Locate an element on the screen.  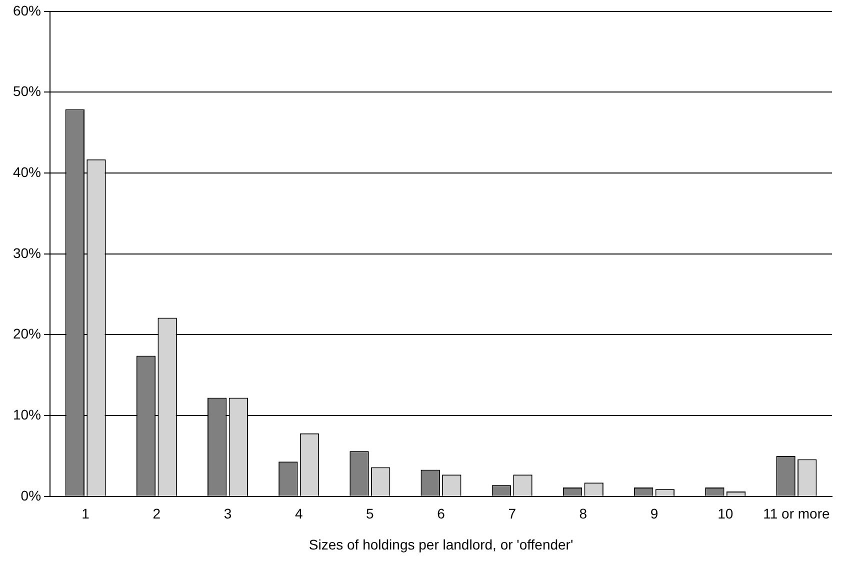
y-tick-label: 0% is located at coordinates (31, 495).